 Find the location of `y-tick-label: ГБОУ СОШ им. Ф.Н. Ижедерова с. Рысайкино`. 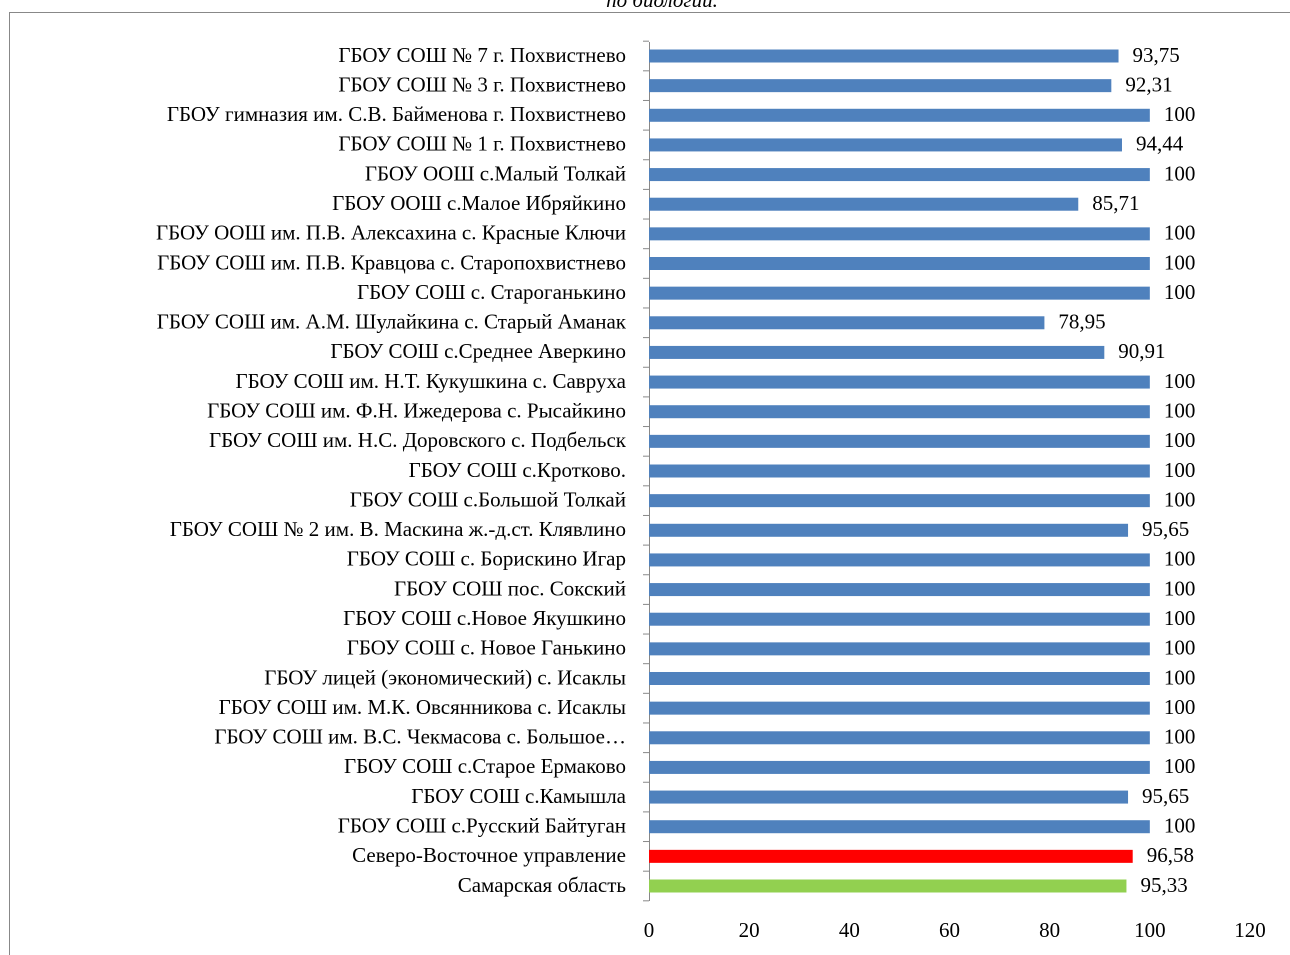

y-tick-label: ГБОУ СОШ им. Ф.Н. Ижедерова с. Рысайкино is located at coordinates (416, 411).